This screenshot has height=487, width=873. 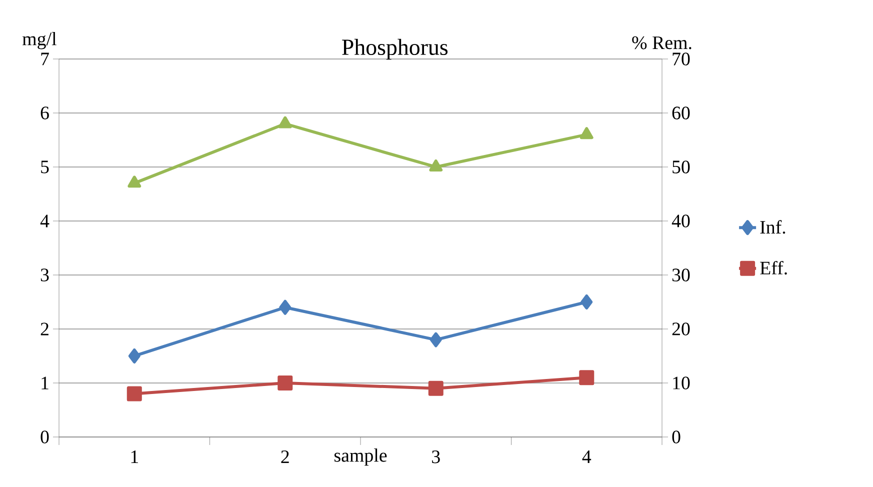 What do you see at coordinates (681, 59) in the screenshot?
I see `y2-tick-label: 70` at bounding box center [681, 59].